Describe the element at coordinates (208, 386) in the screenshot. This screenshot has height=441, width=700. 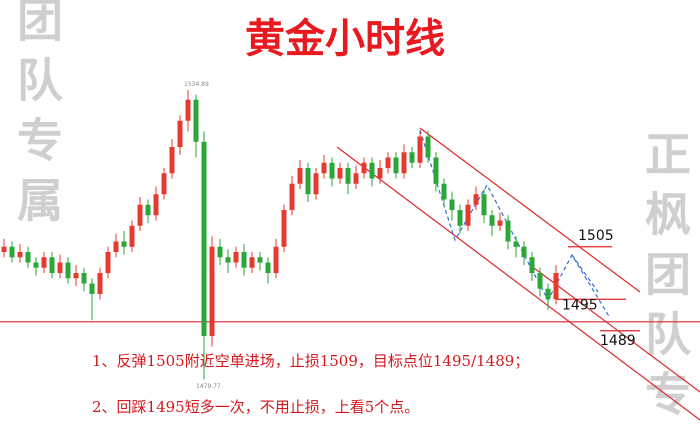
I see `low-label: 1479.77` at that location.